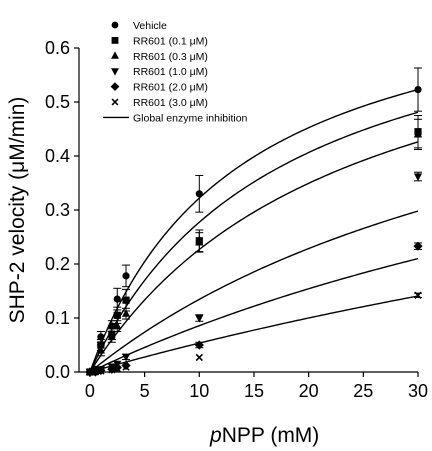 Image resolution: width=432 pixels, height=451 pixels. What do you see at coordinates (115, 86) in the screenshot?
I see `legend-marker-diamond` at bounding box center [115, 86].